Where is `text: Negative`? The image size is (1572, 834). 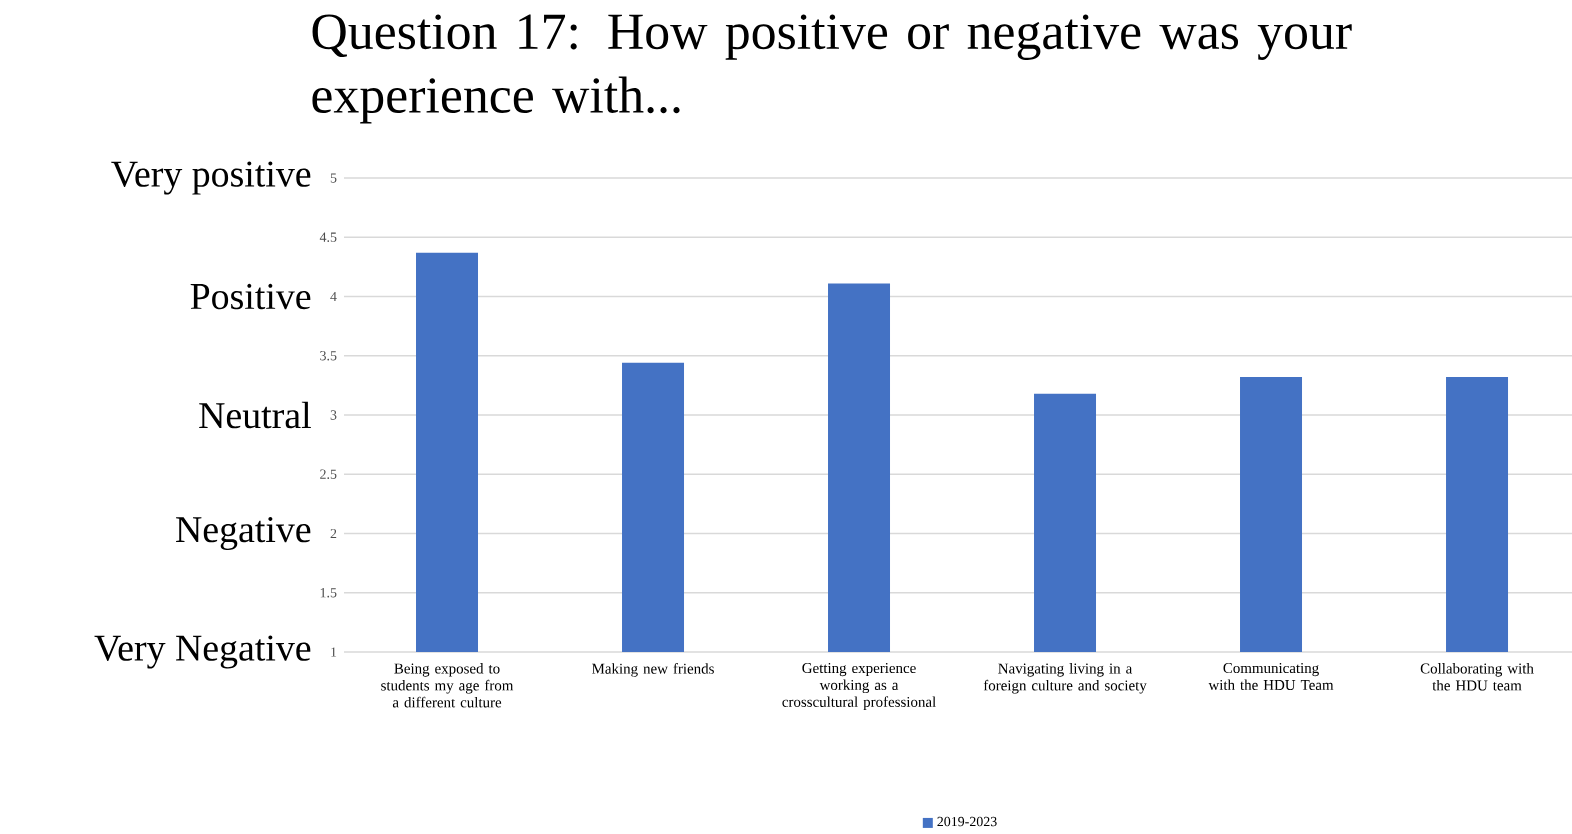 text: Negative is located at coordinates (243, 533).